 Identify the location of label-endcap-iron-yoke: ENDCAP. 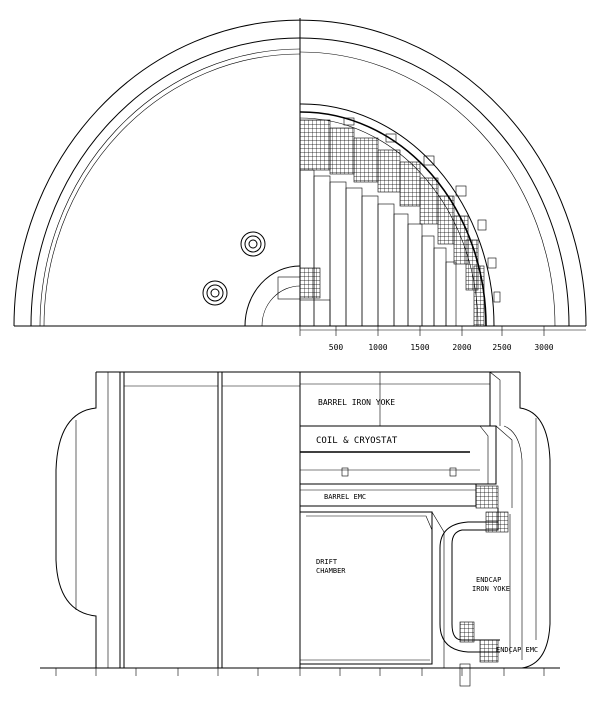
(488, 580).